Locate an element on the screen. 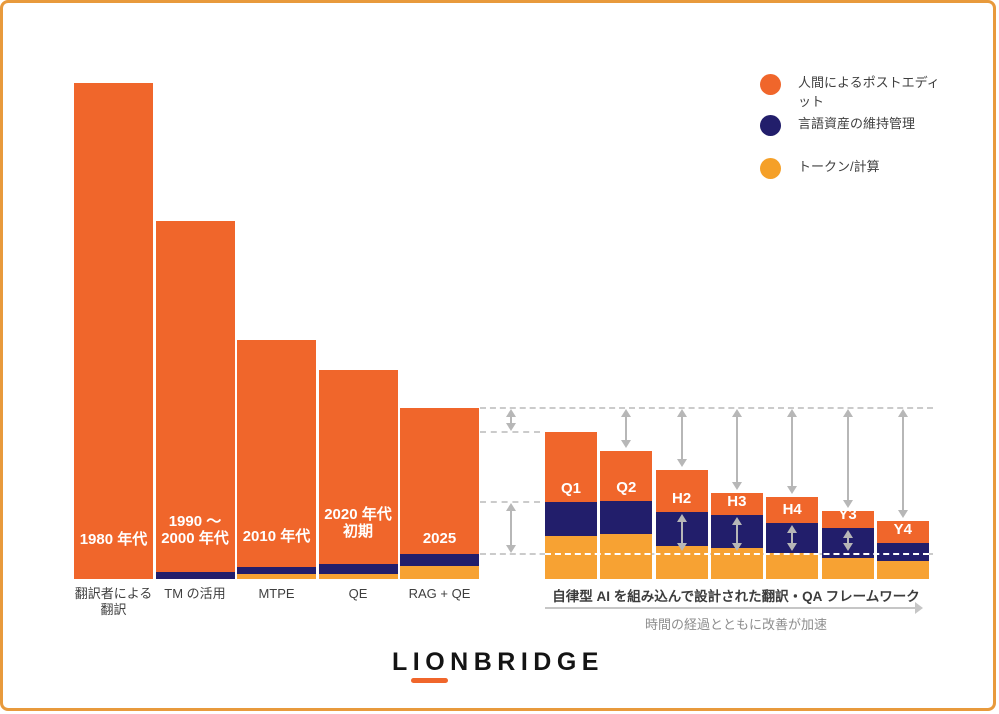  bar-1980s: 1980 年代 is located at coordinates (113, 331).